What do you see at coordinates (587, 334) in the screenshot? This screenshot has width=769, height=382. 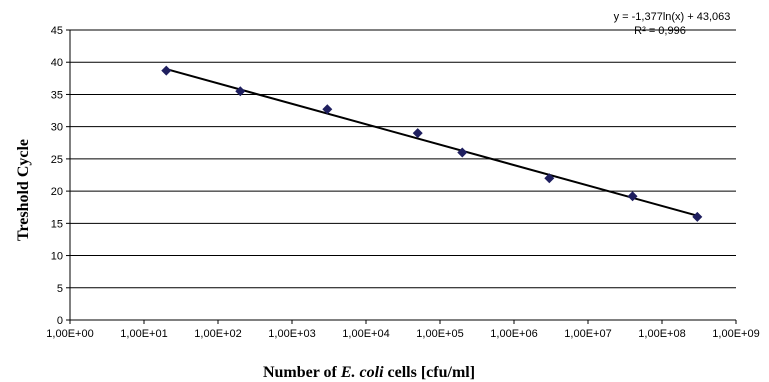 I see `x-tick-label: 1,00E+07` at bounding box center [587, 334].